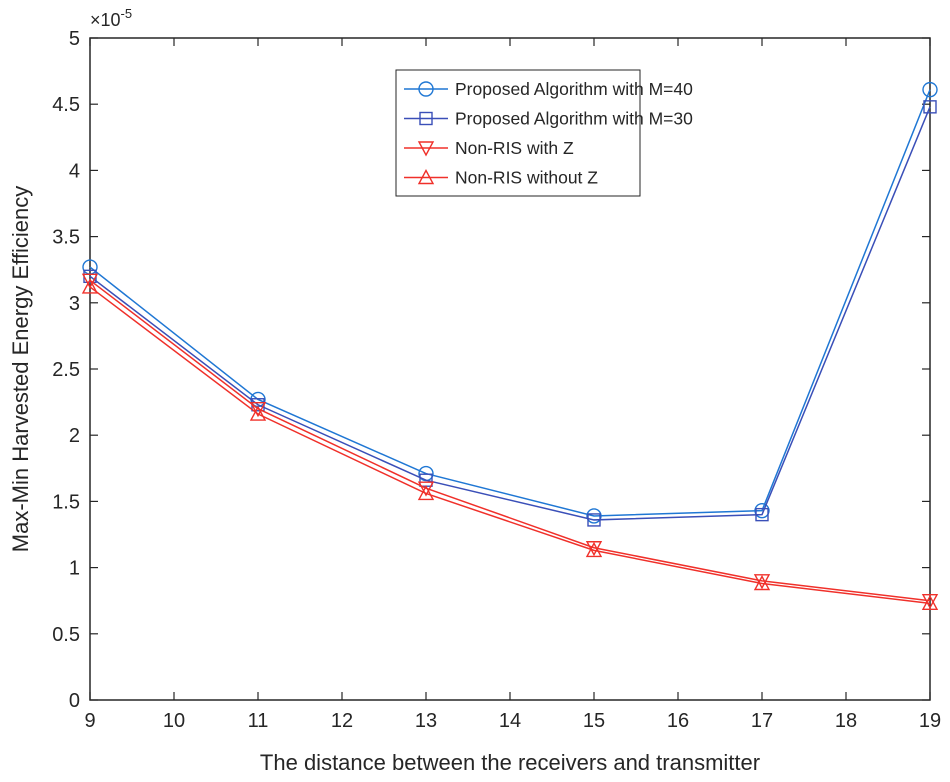 The image size is (950, 782). What do you see at coordinates (74, 304) in the screenshot?
I see `y-tick-label: 3` at bounding box center [74, 304].